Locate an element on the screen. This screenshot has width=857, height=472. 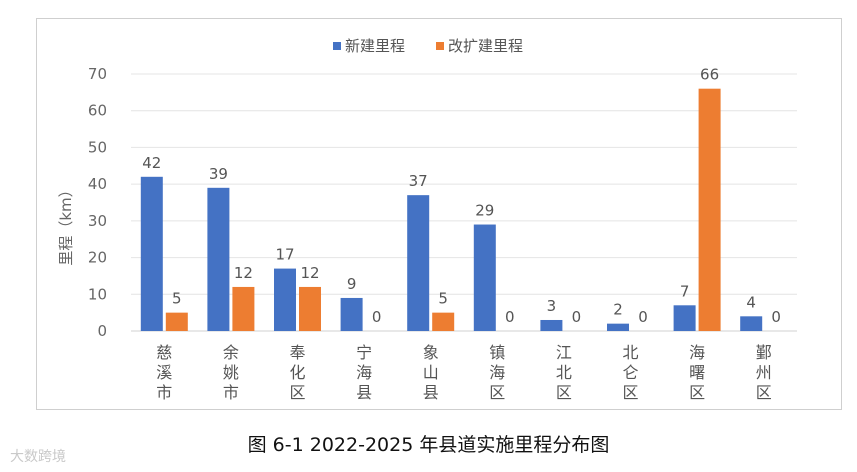
category-label: 化 is located at coordinates (297, 372).